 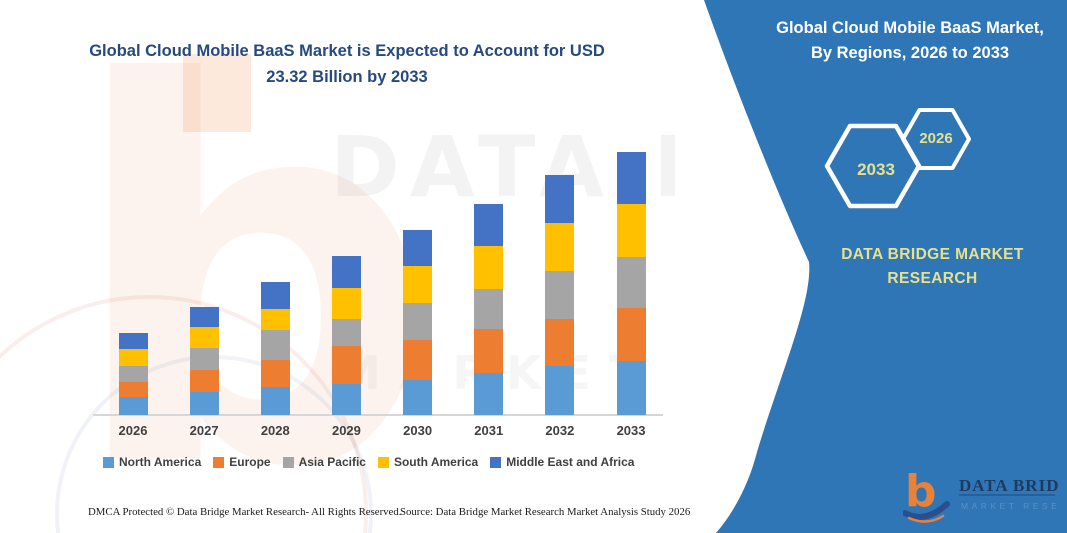 I want to click on logo-swoosh-orange, so click(x=926, y=518).